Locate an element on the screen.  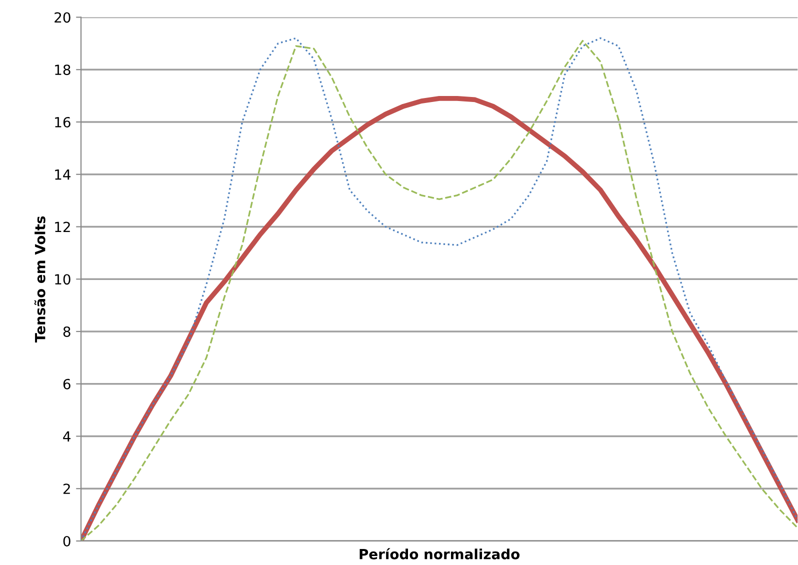
y-tick-label: 10 is located at coordinates (62, 279).